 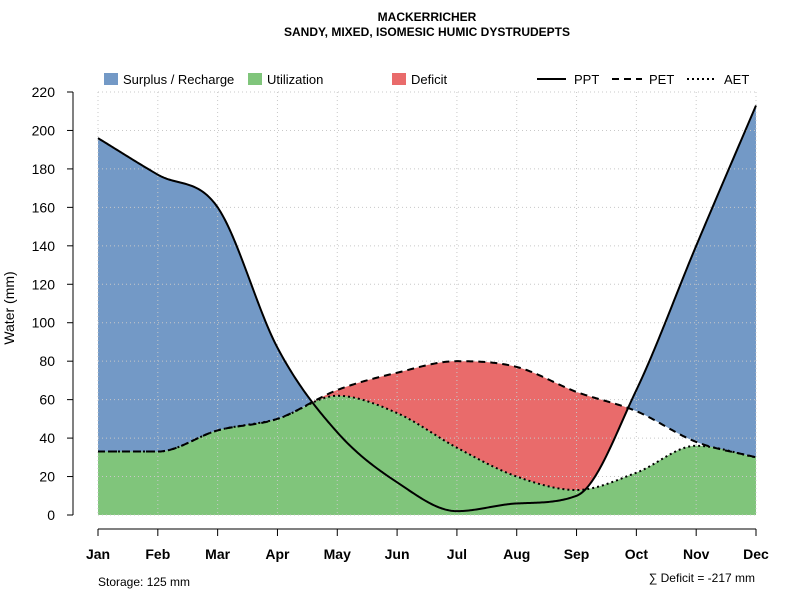 I want to click on legend-swatch-utilization, so click(x=255, y=79).